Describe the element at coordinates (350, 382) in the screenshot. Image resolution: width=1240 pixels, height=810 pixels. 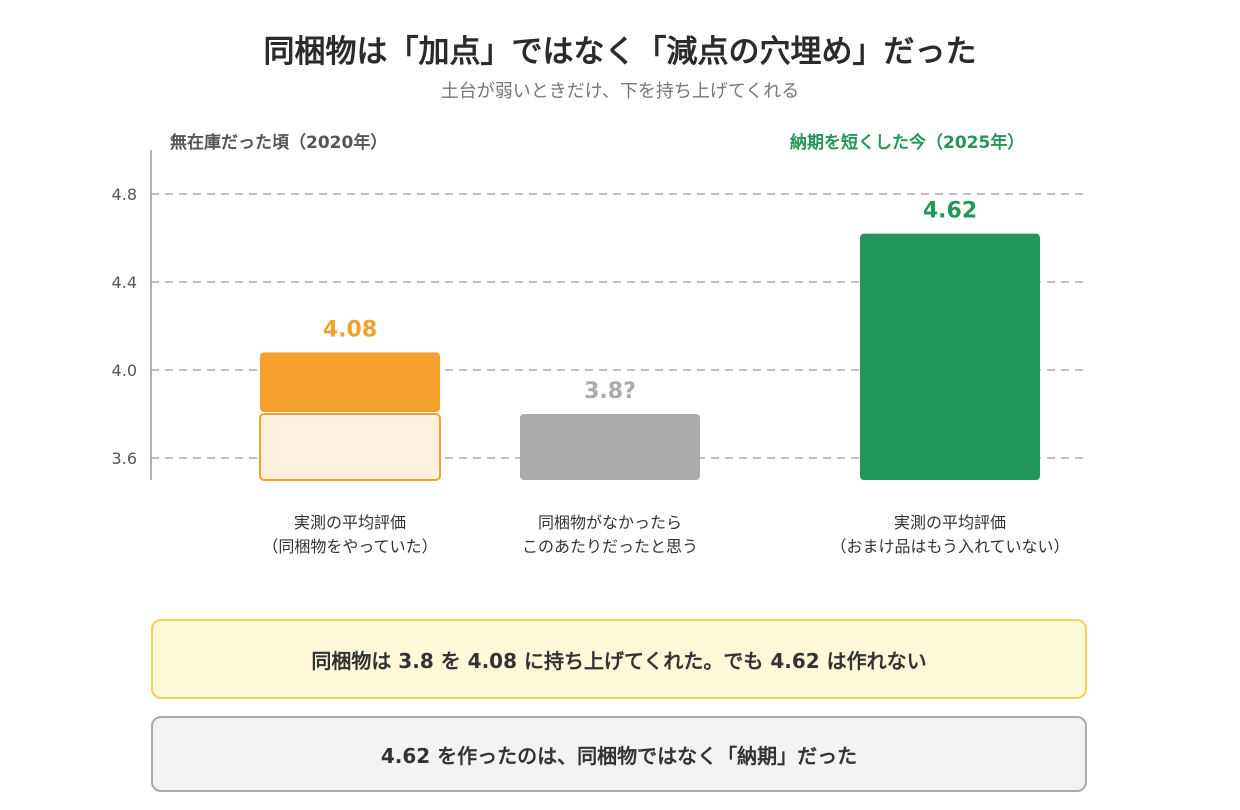
I see `bar-boost-segment` at that location.